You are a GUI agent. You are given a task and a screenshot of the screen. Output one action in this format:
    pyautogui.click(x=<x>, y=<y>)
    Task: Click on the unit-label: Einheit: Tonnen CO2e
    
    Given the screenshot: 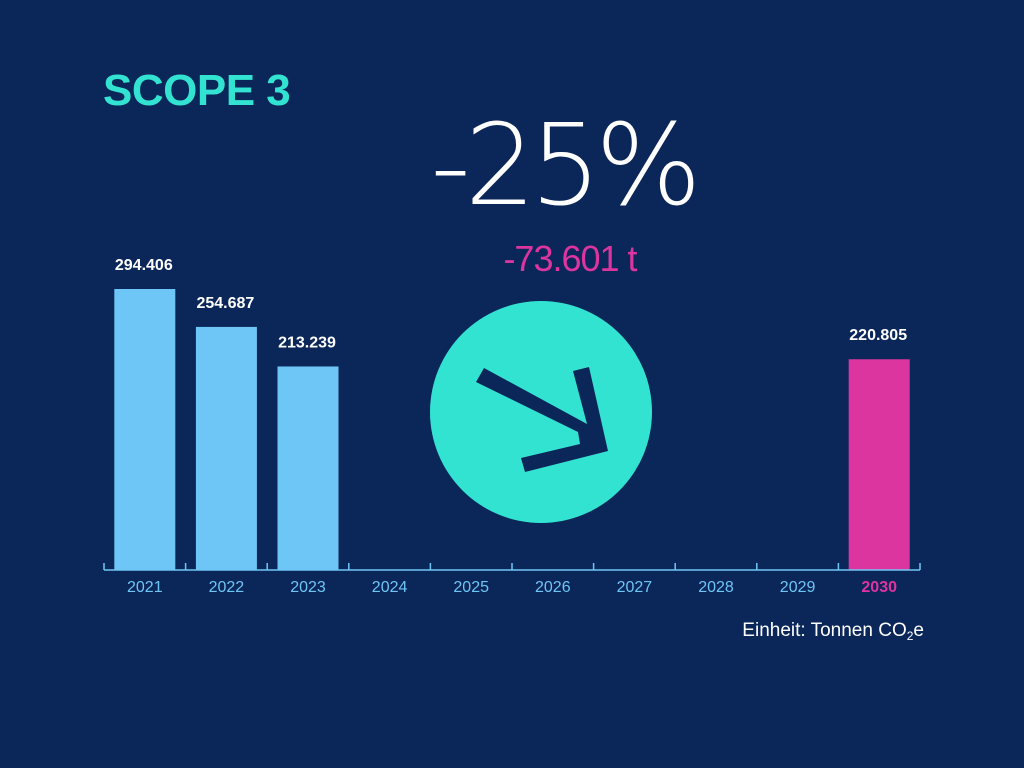 What is the action you would take?
    pyautogui.click(x=833, y=631)
    